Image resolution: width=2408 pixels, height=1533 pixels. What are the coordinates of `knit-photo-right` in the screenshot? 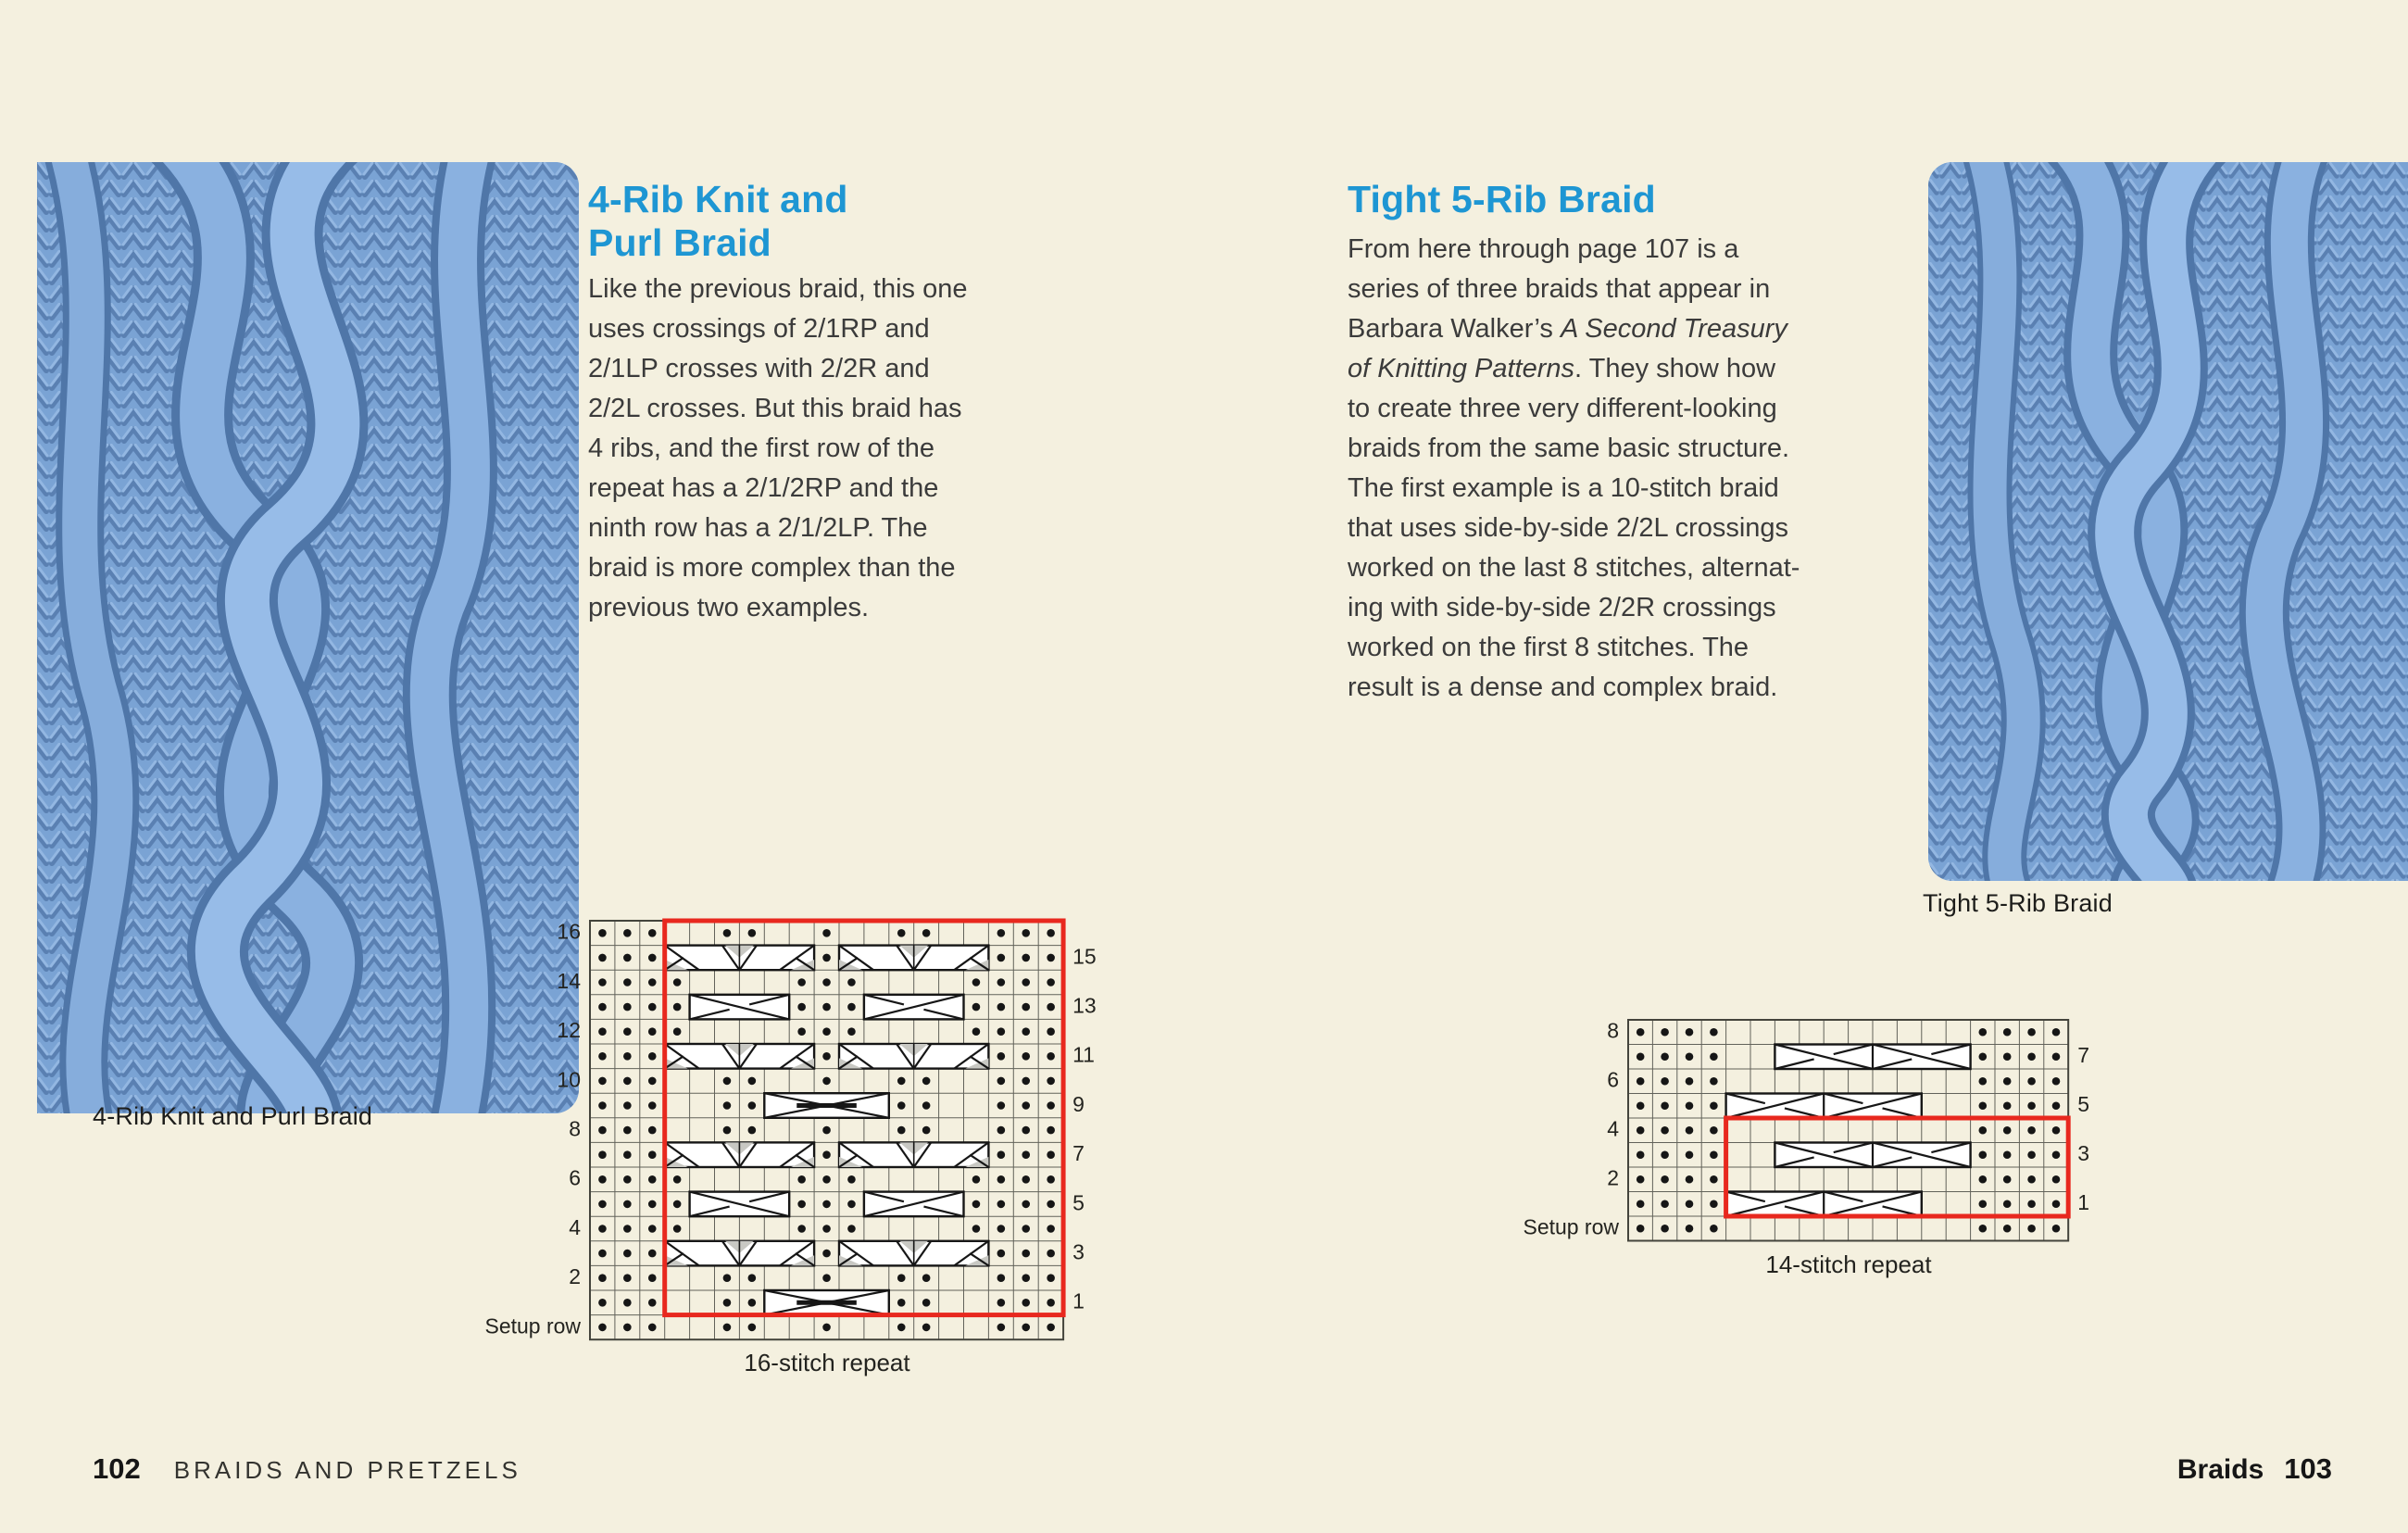 It's located at (2168, 522).